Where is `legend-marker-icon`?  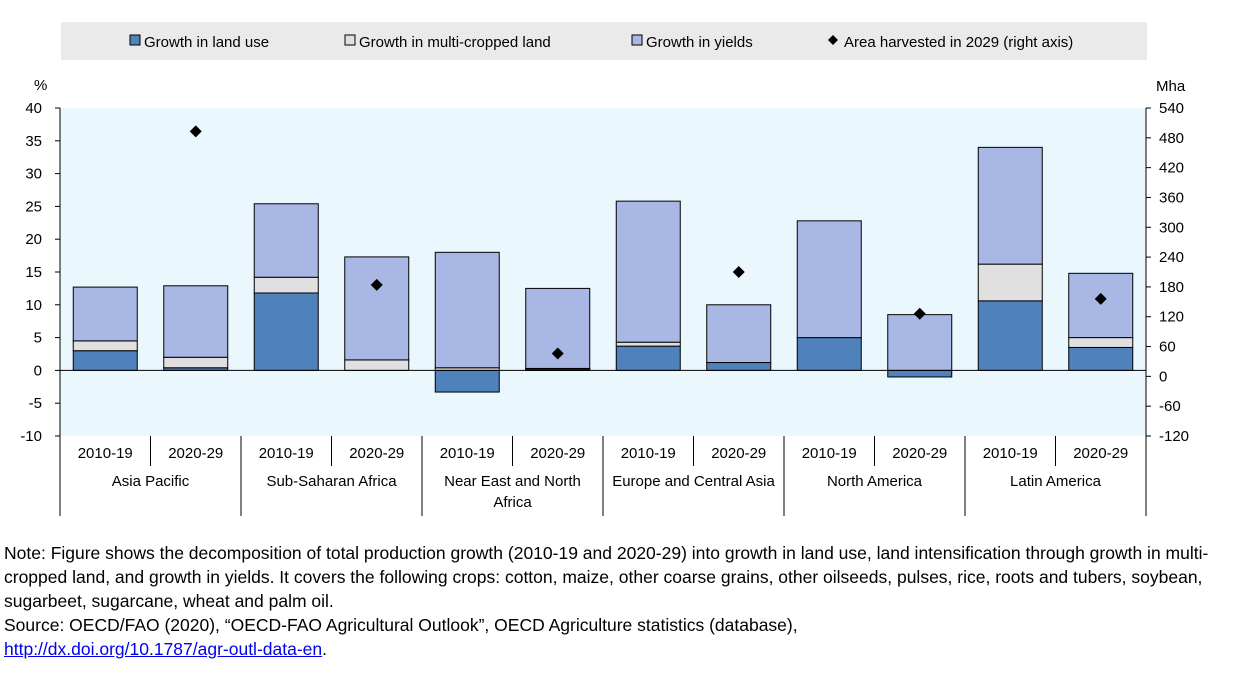
legend-marker-icon is located at coordinates (833, 40).